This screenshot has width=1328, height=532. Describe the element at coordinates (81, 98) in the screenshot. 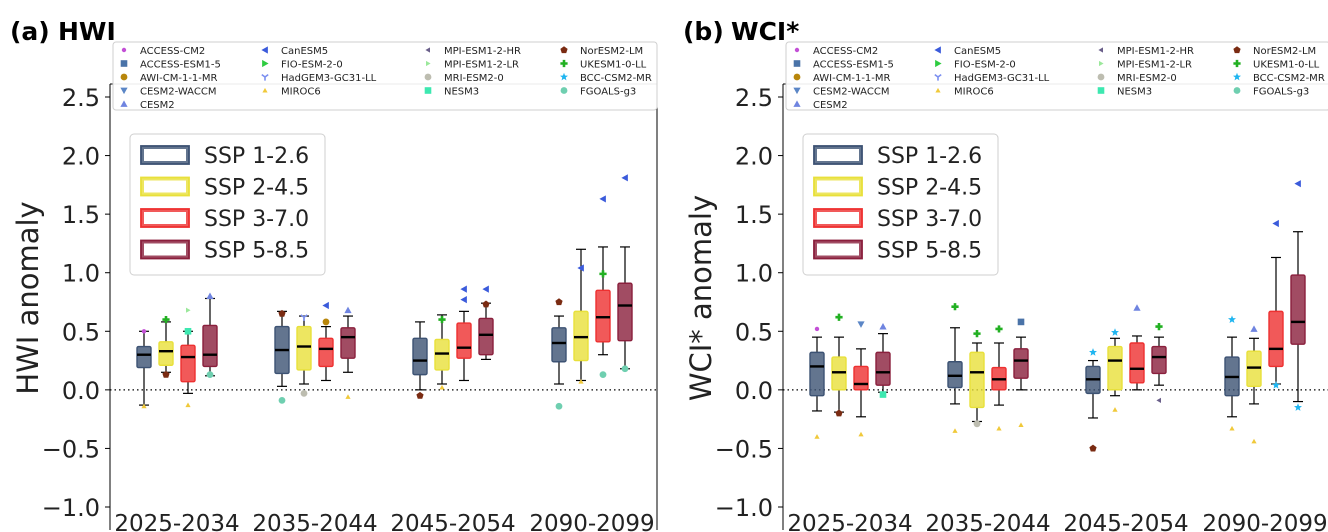

I see `y-tick-label: 2.5` at that location.